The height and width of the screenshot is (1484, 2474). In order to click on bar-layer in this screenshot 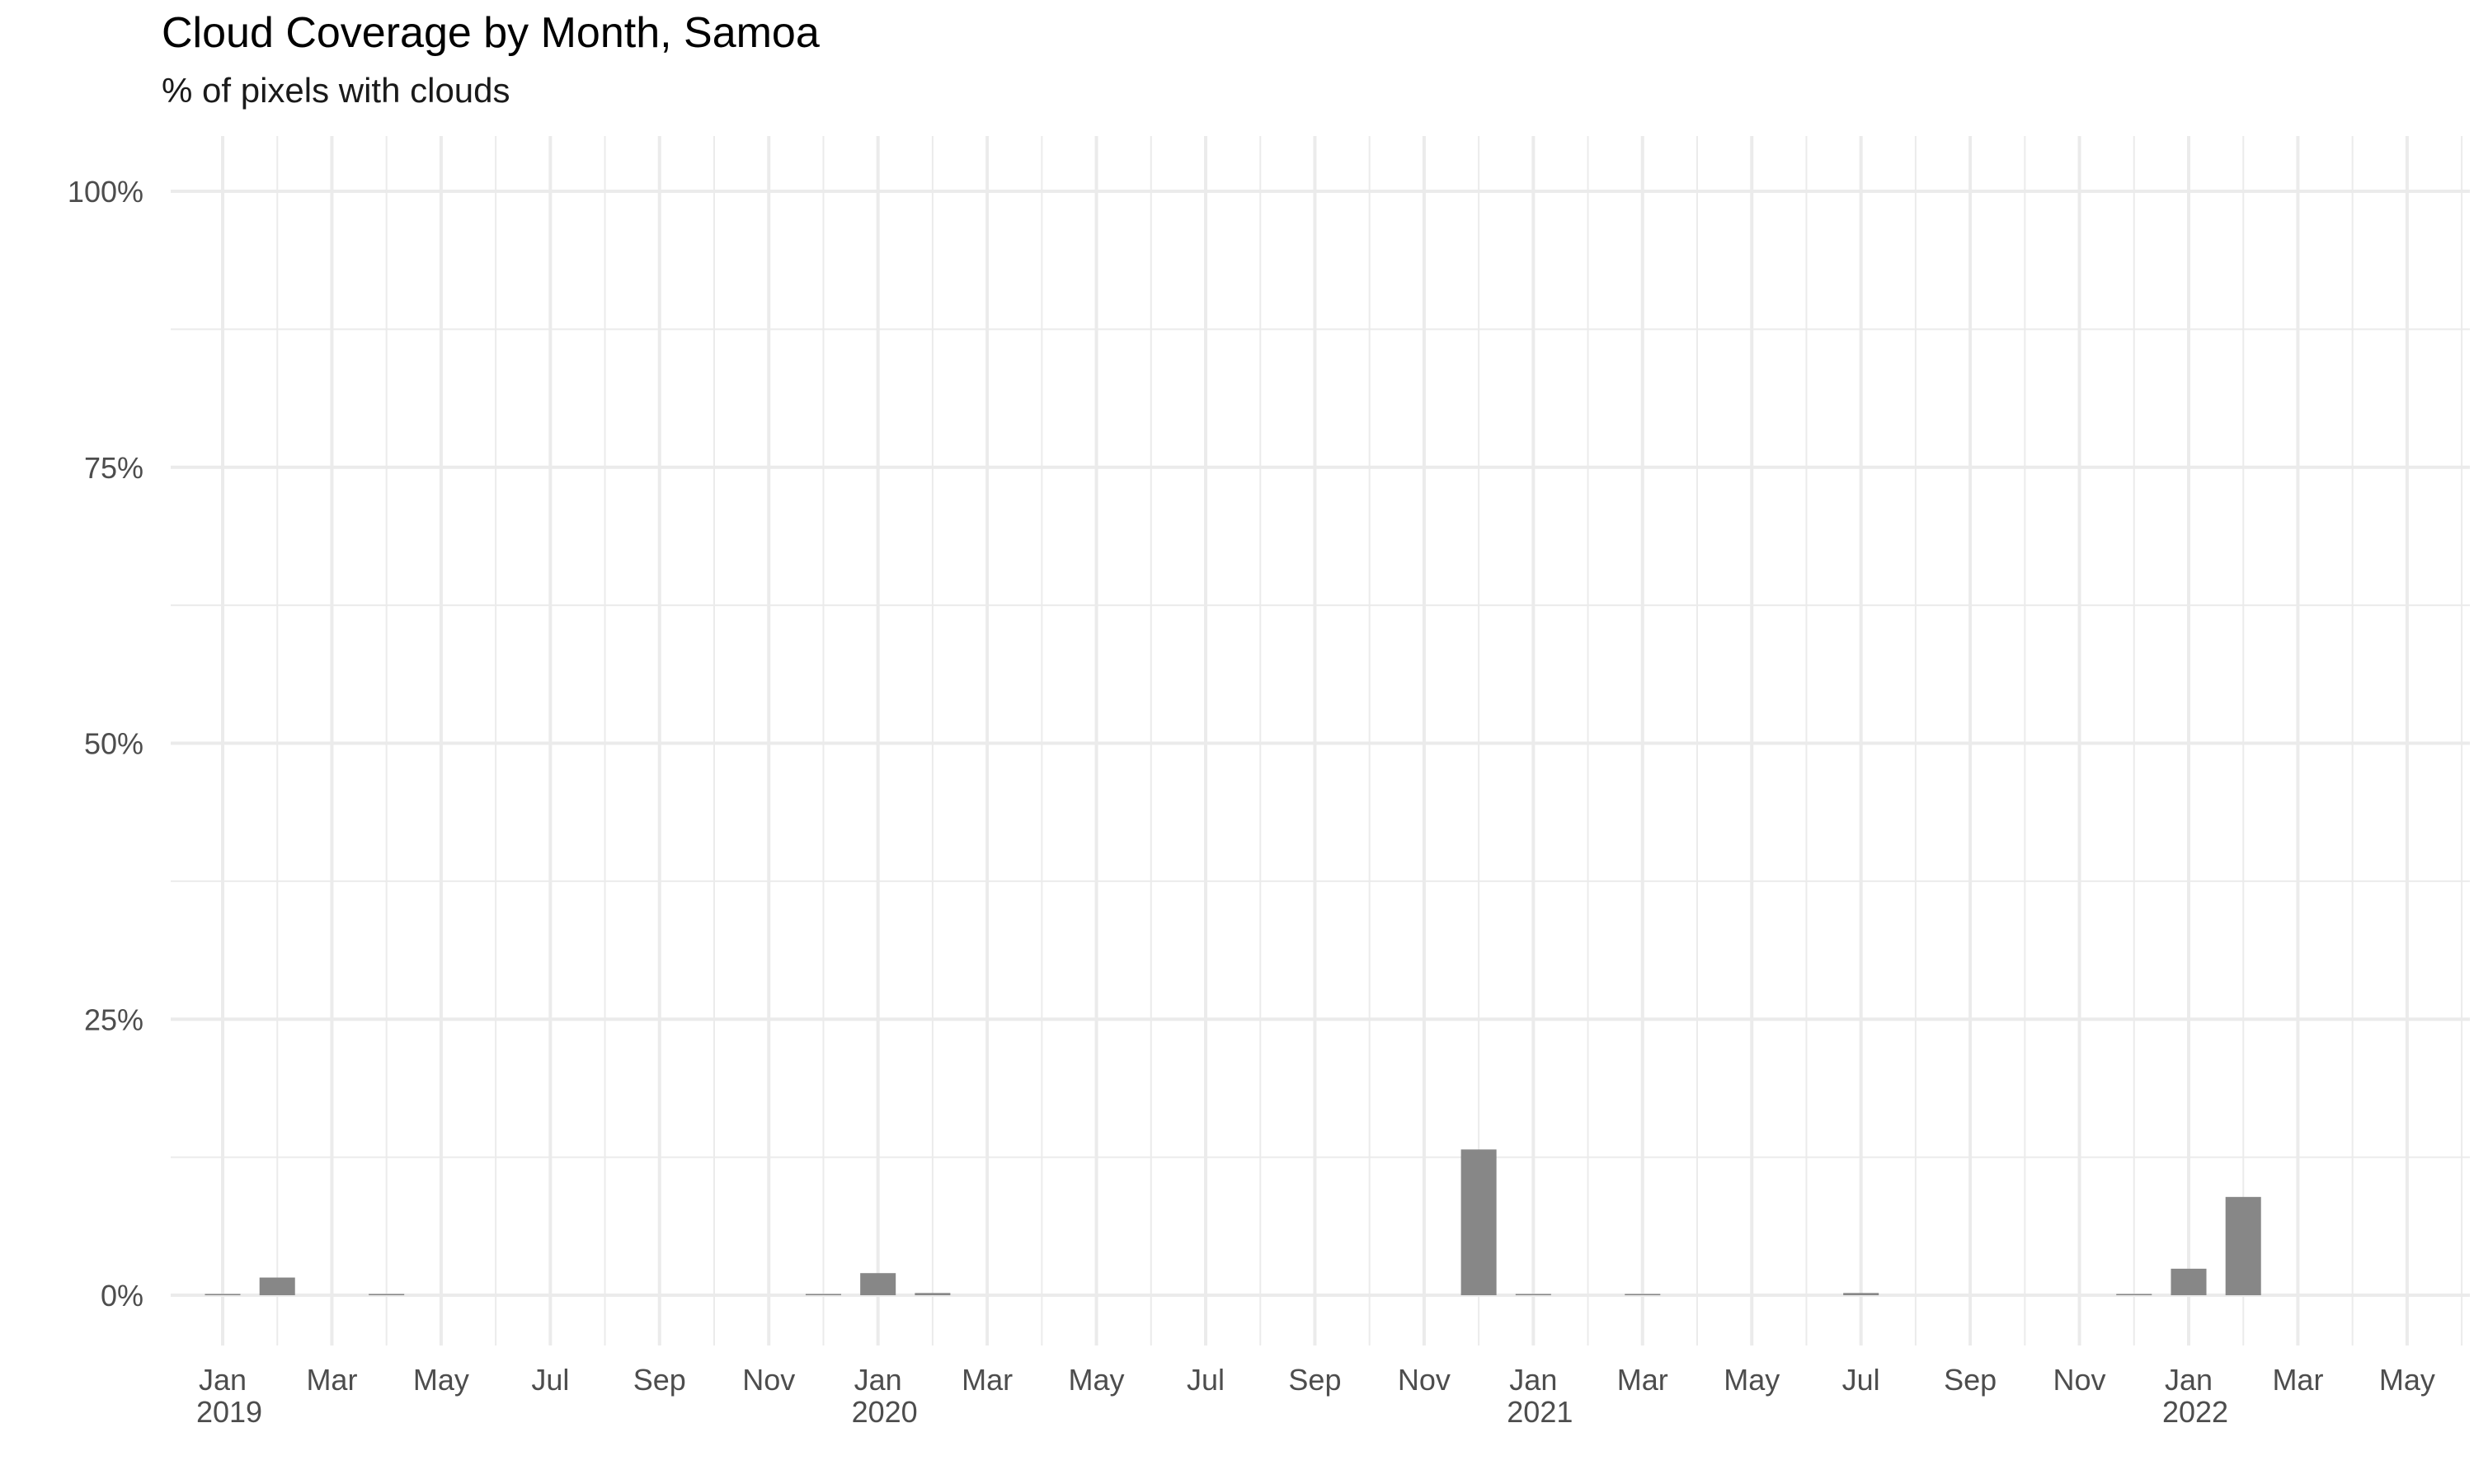, I will do `click(1233, 1222)`.